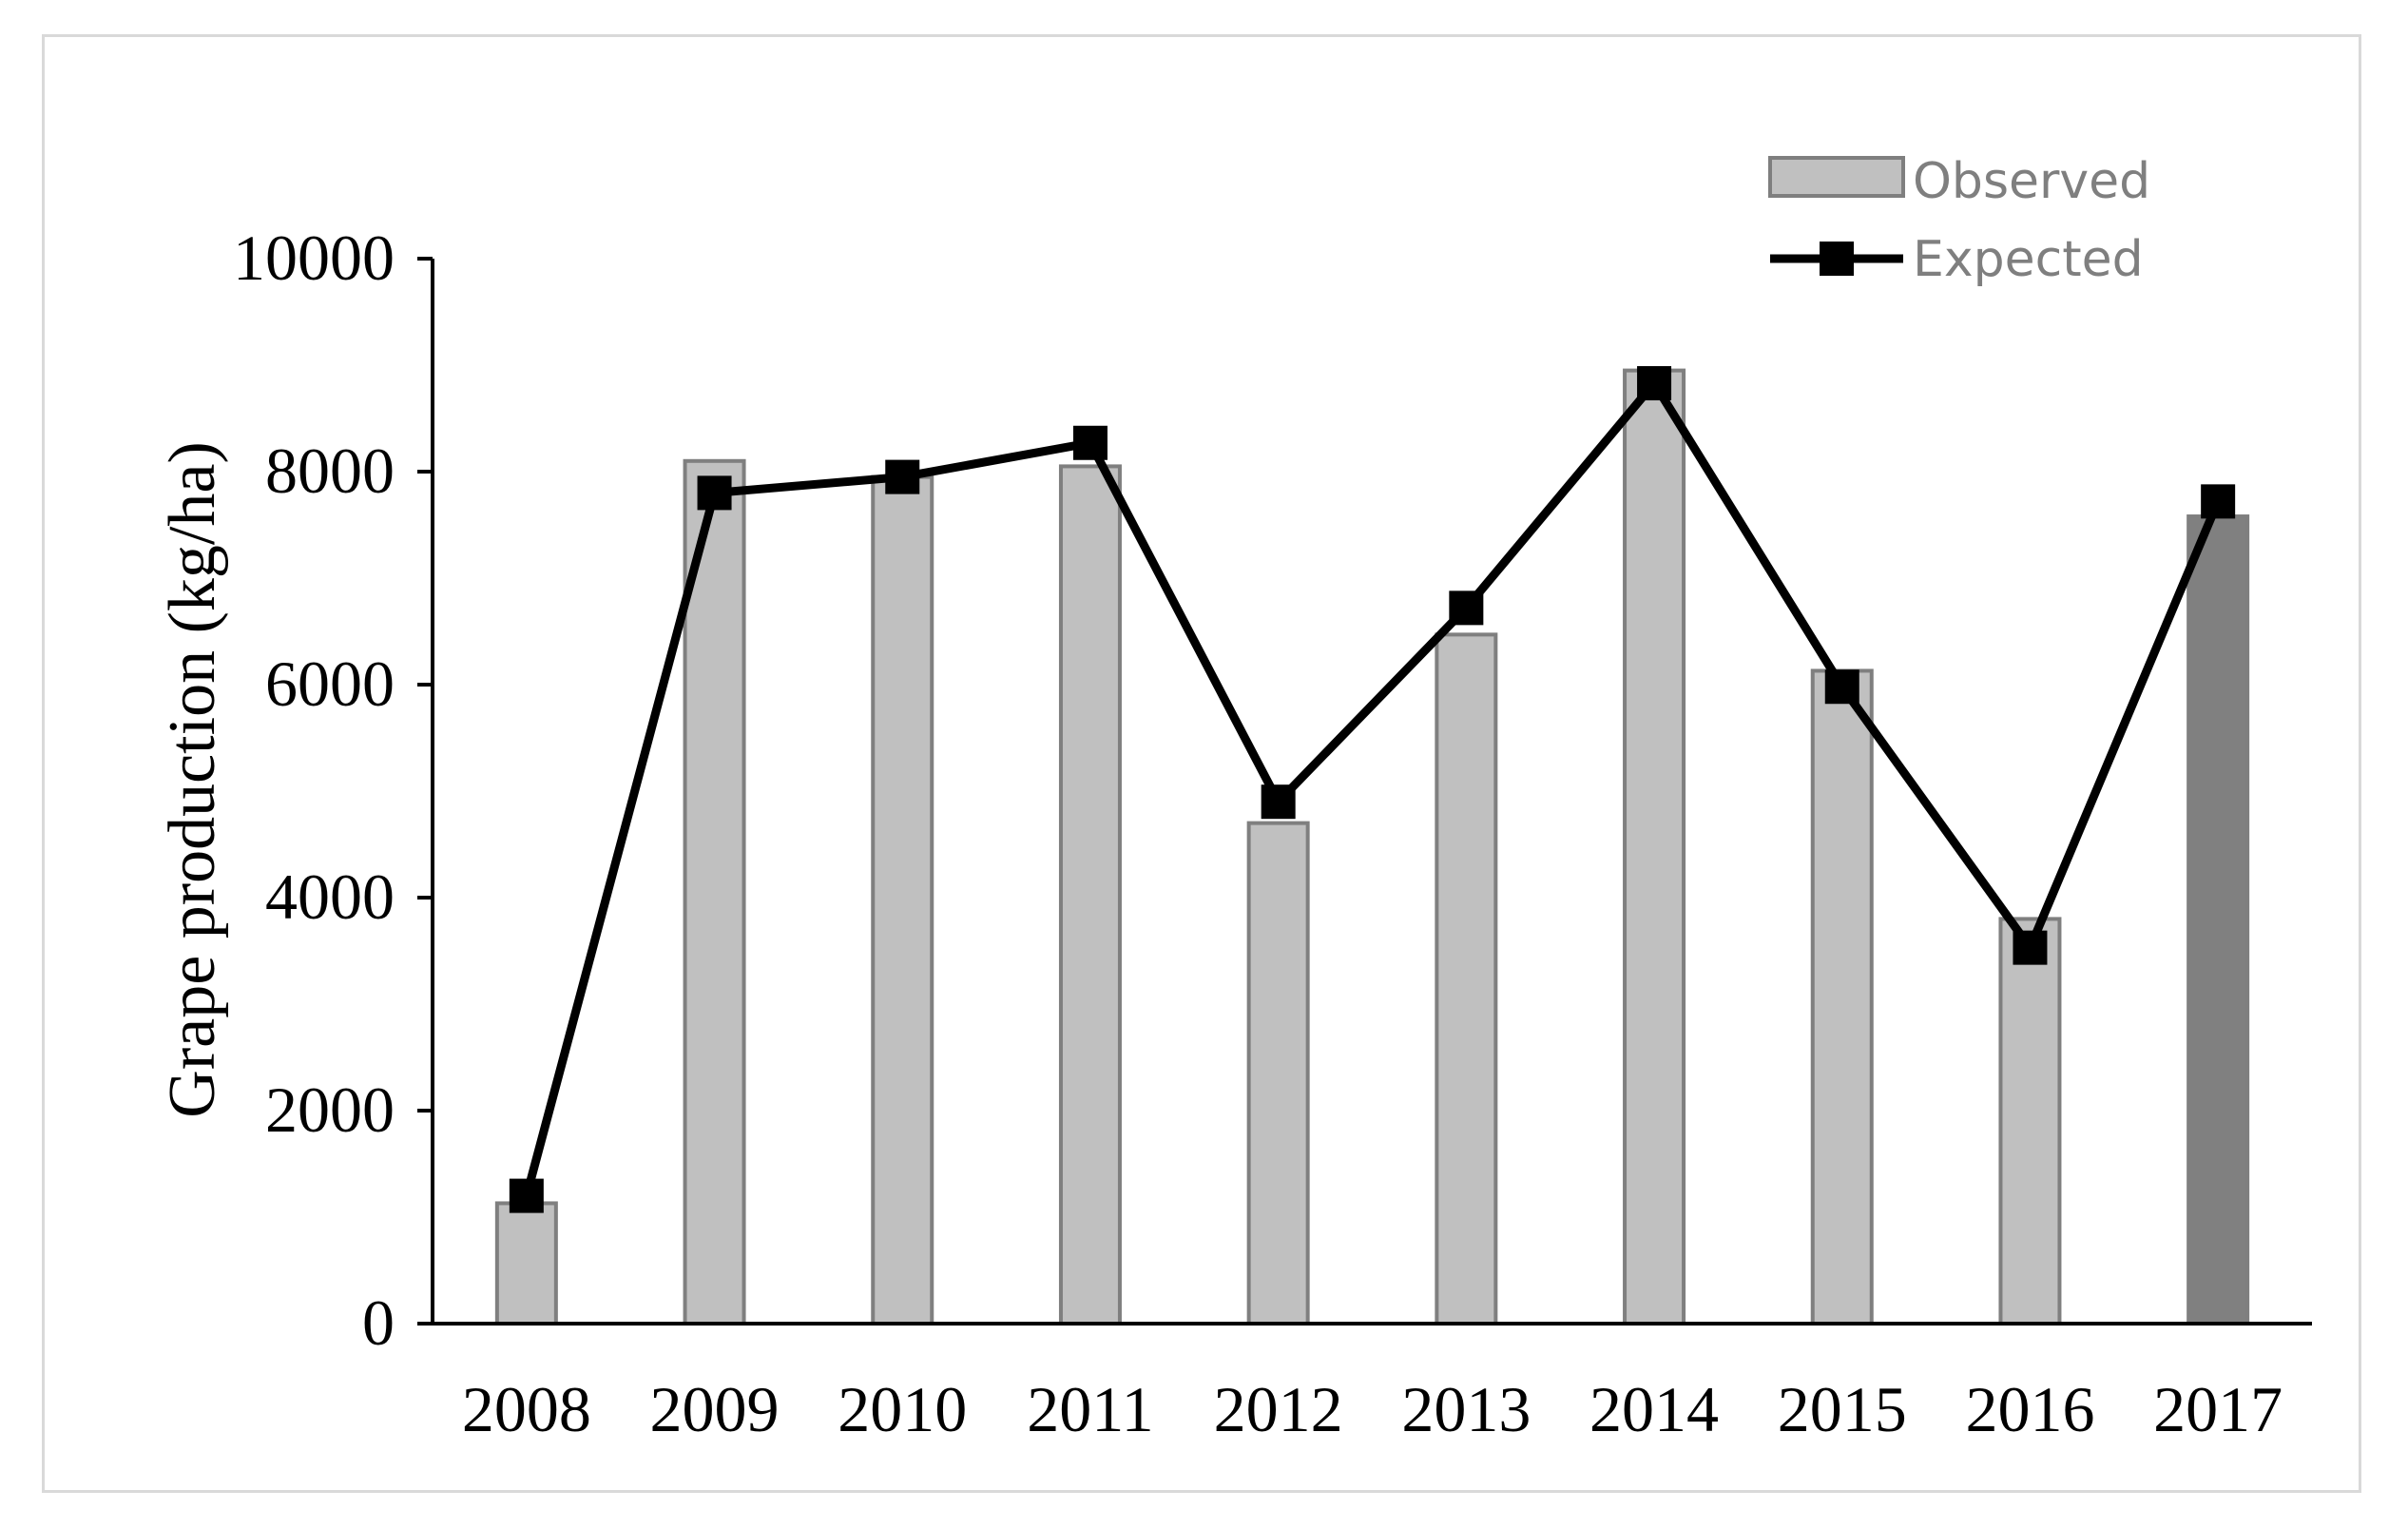 The image size is (2408, 1529). What do you see at coordinates (192, 779) in the screenshot?
I see `y-axis-title: Grape production (kg/ha)` at bounding box center [192, 779].